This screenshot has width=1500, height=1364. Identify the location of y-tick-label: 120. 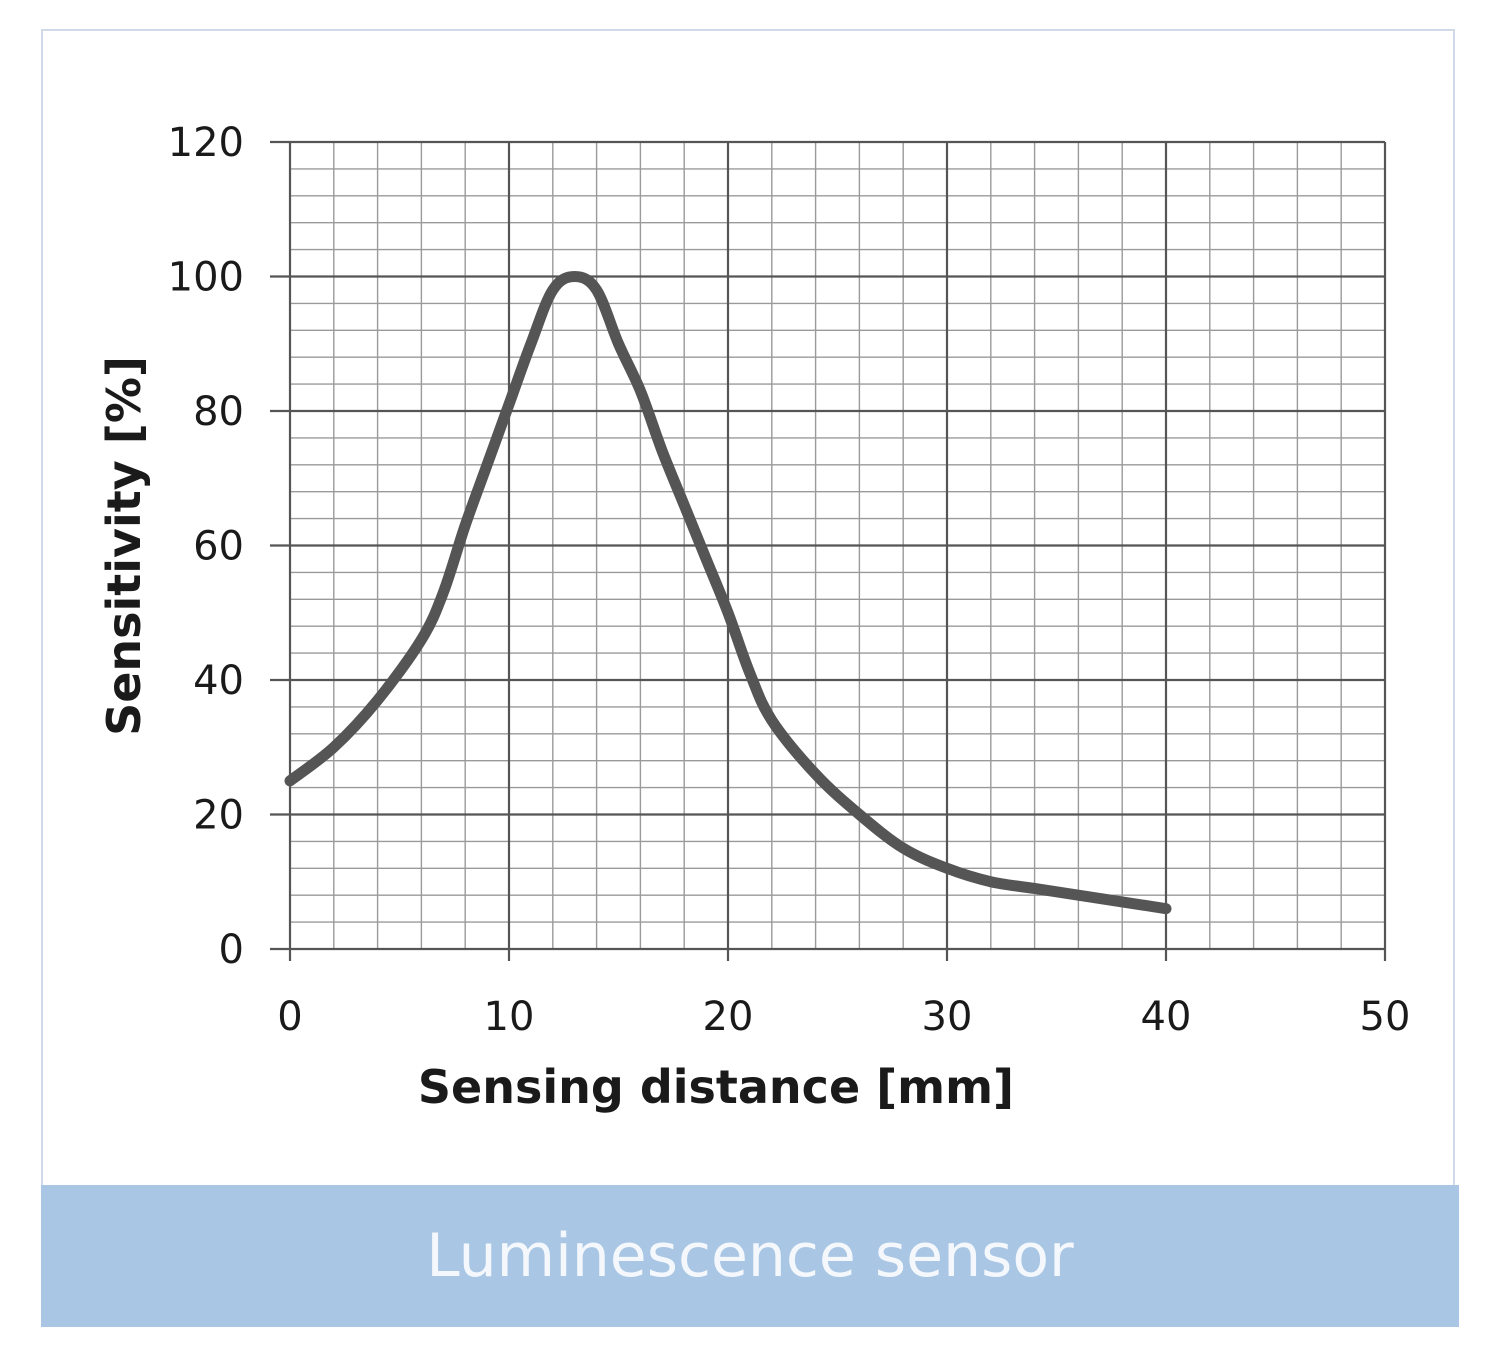
(206, 143).